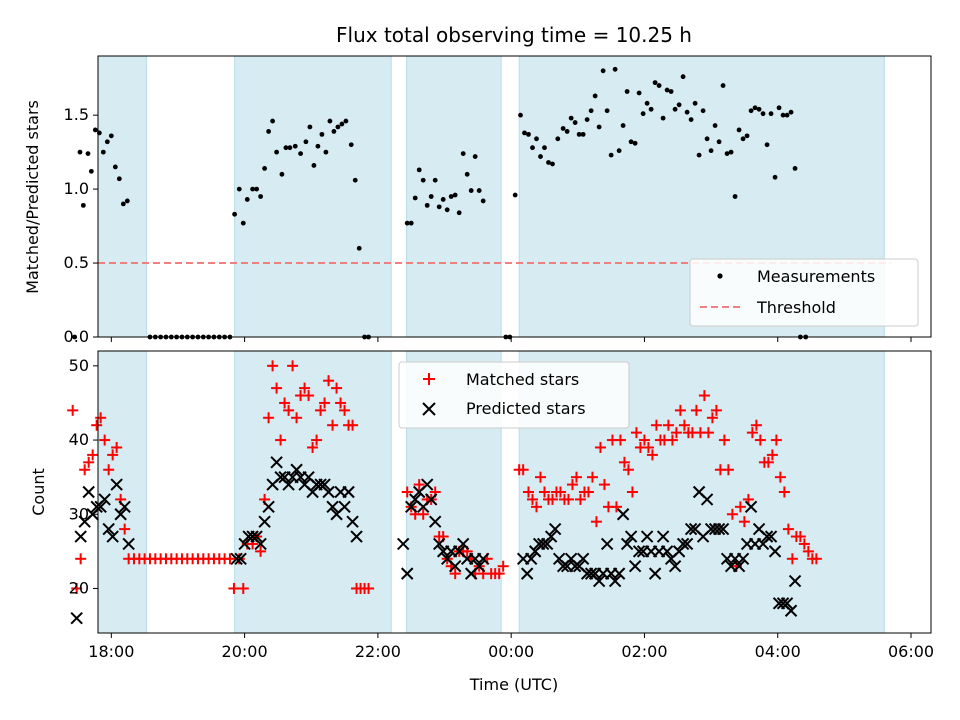 Image resolution: width=960 pixels, height=720 pixels. Describe the element at coordinates (804, 292) in the screenshot. I see `top-legend: Measurements Threshold` at that location.